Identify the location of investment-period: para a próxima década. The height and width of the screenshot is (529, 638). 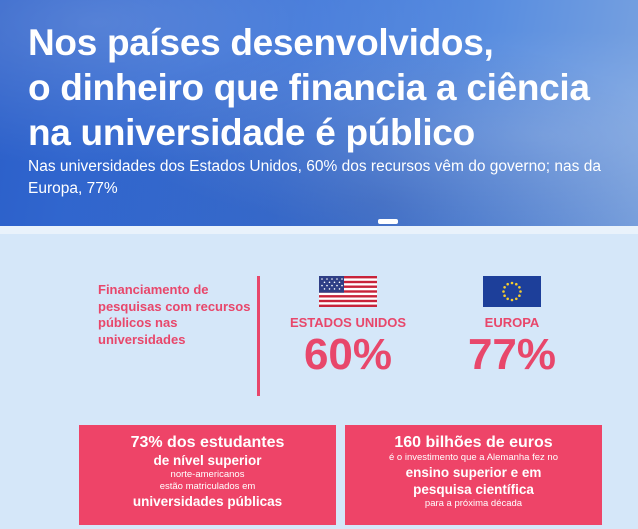
(473, 503).